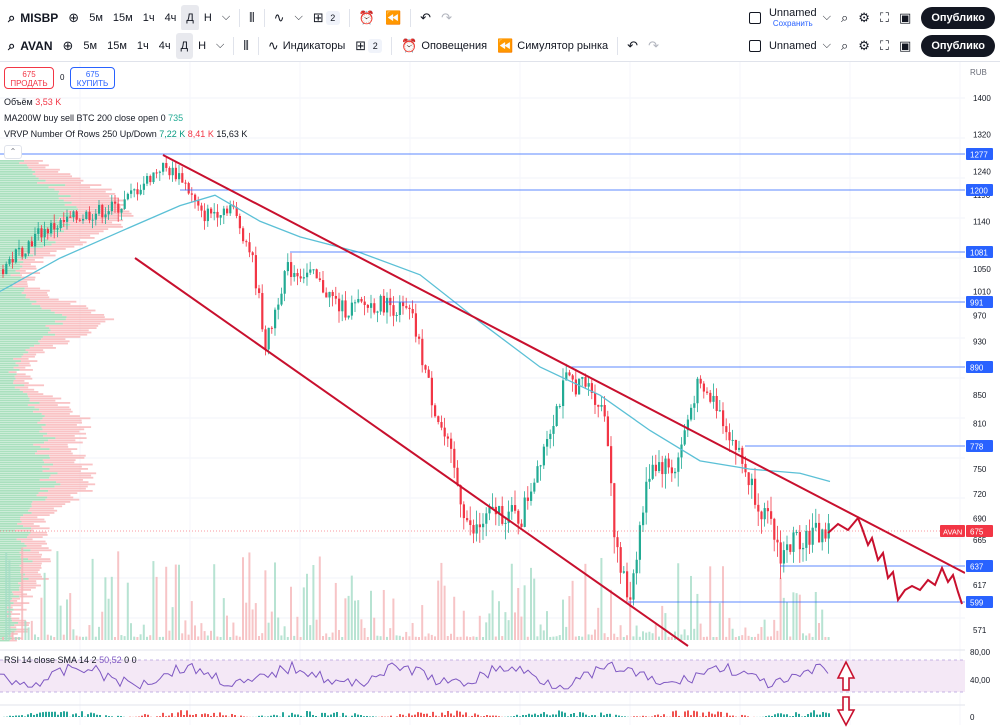 The height and width of the screenshot is (727, 1000). Describe the element at coordinates (32, 102) in the screenshot. I see `volume-legend: Объём 3,53 K` at that location.